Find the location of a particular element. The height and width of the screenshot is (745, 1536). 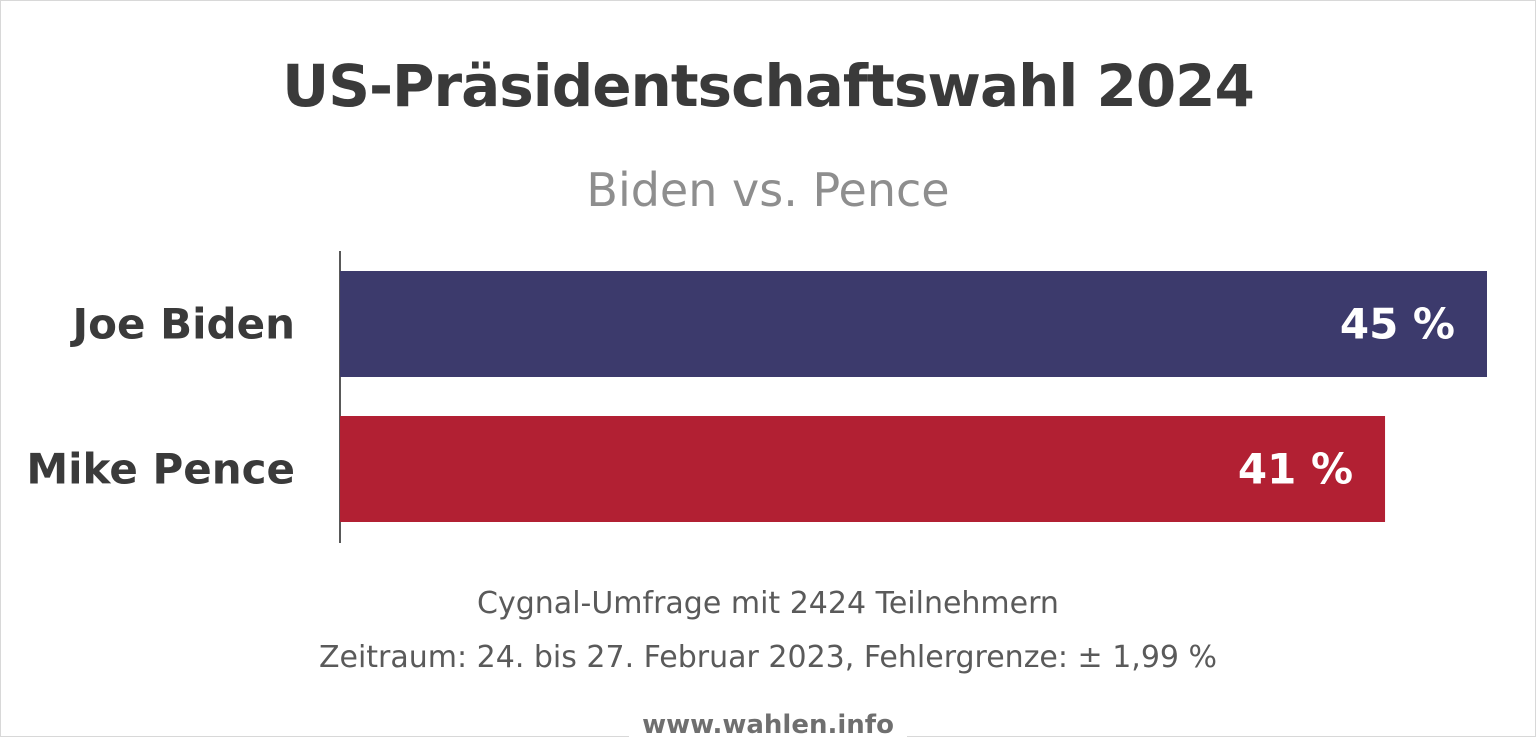

value-label-1: 41 % is located at coordinates (1295, 469).